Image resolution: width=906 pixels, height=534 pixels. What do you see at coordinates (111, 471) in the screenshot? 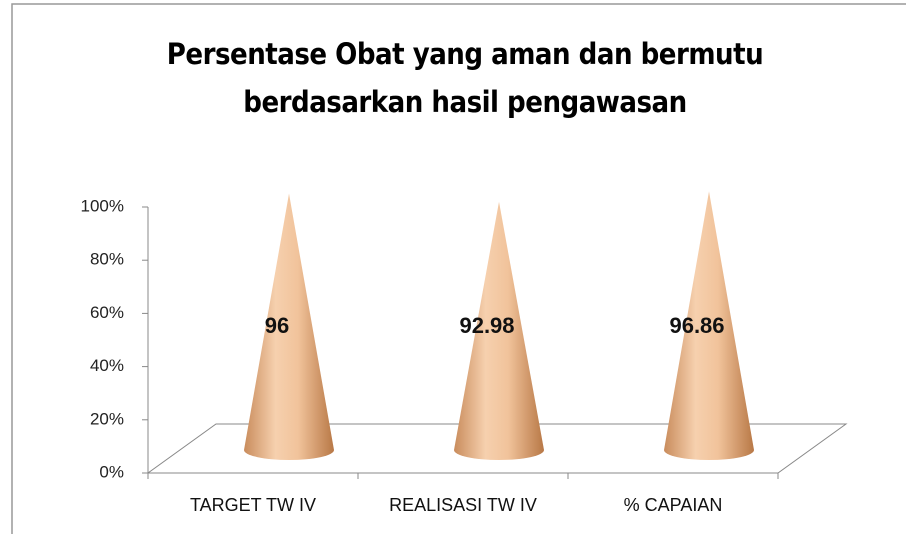
I see `y-tick-label: 0%` at bounding box center [111, 471].